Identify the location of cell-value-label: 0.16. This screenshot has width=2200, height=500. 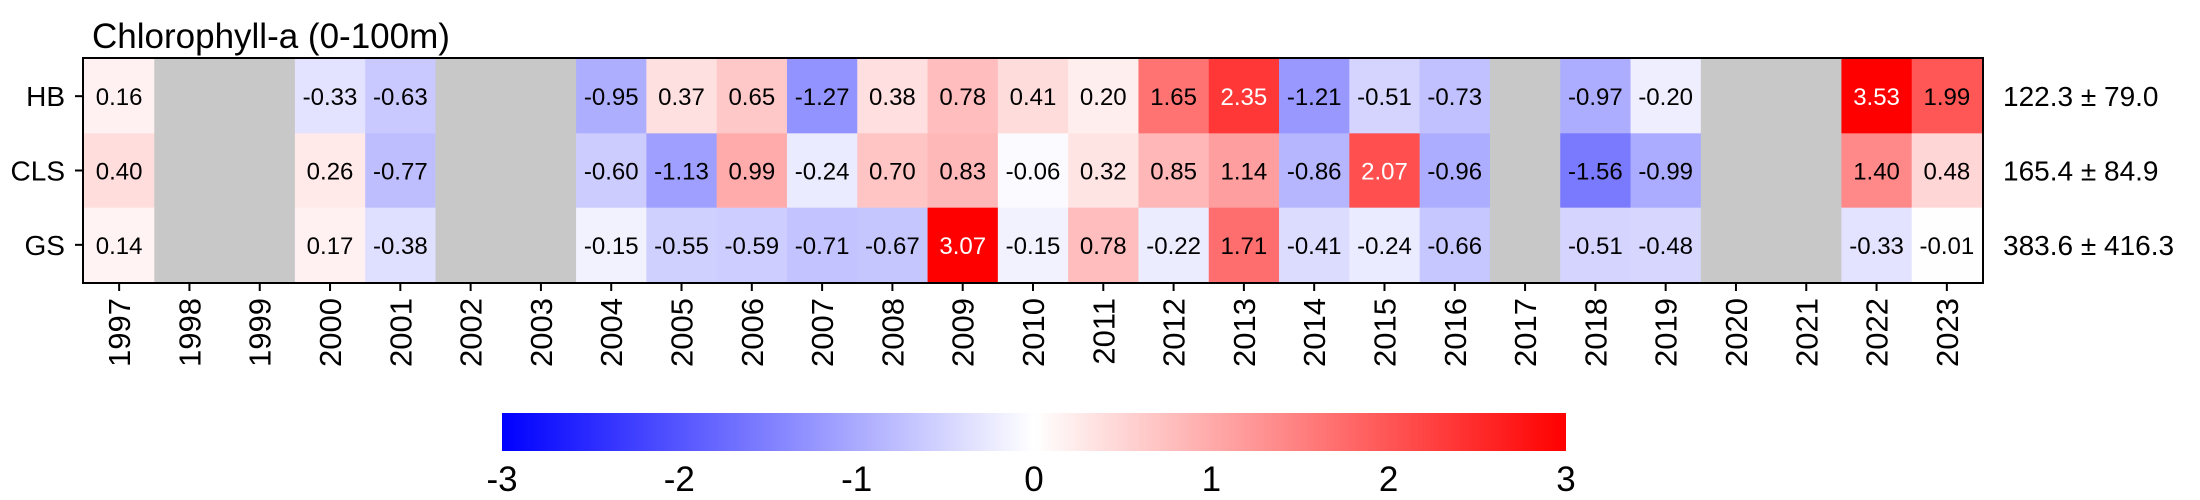
(119, 97).